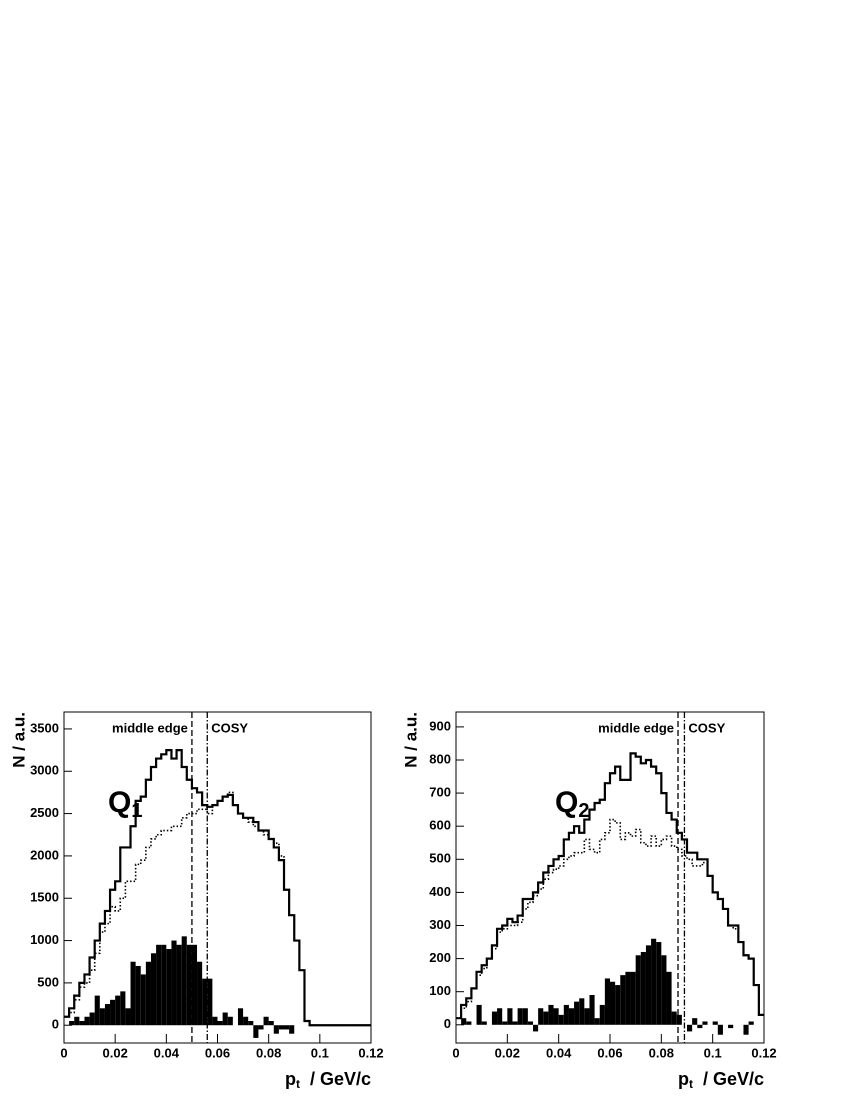  Describe the element at coordinates (268, 1052) in the screenshot. I see `x-tick-label: 0.08` at that location.